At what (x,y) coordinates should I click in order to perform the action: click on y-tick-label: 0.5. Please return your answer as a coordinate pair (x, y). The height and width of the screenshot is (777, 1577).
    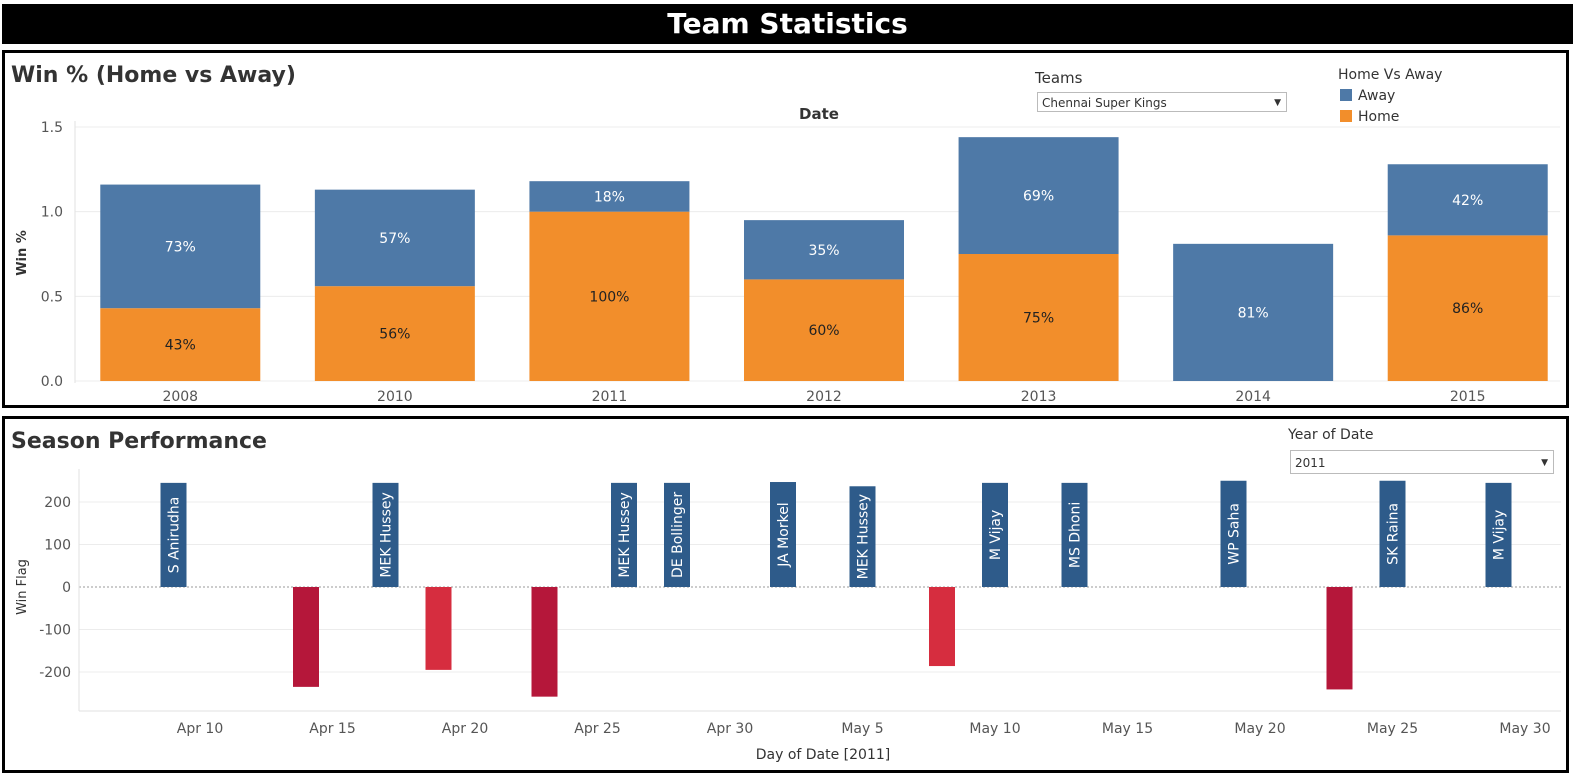
    Looking at the image, I should click on (52, 297).